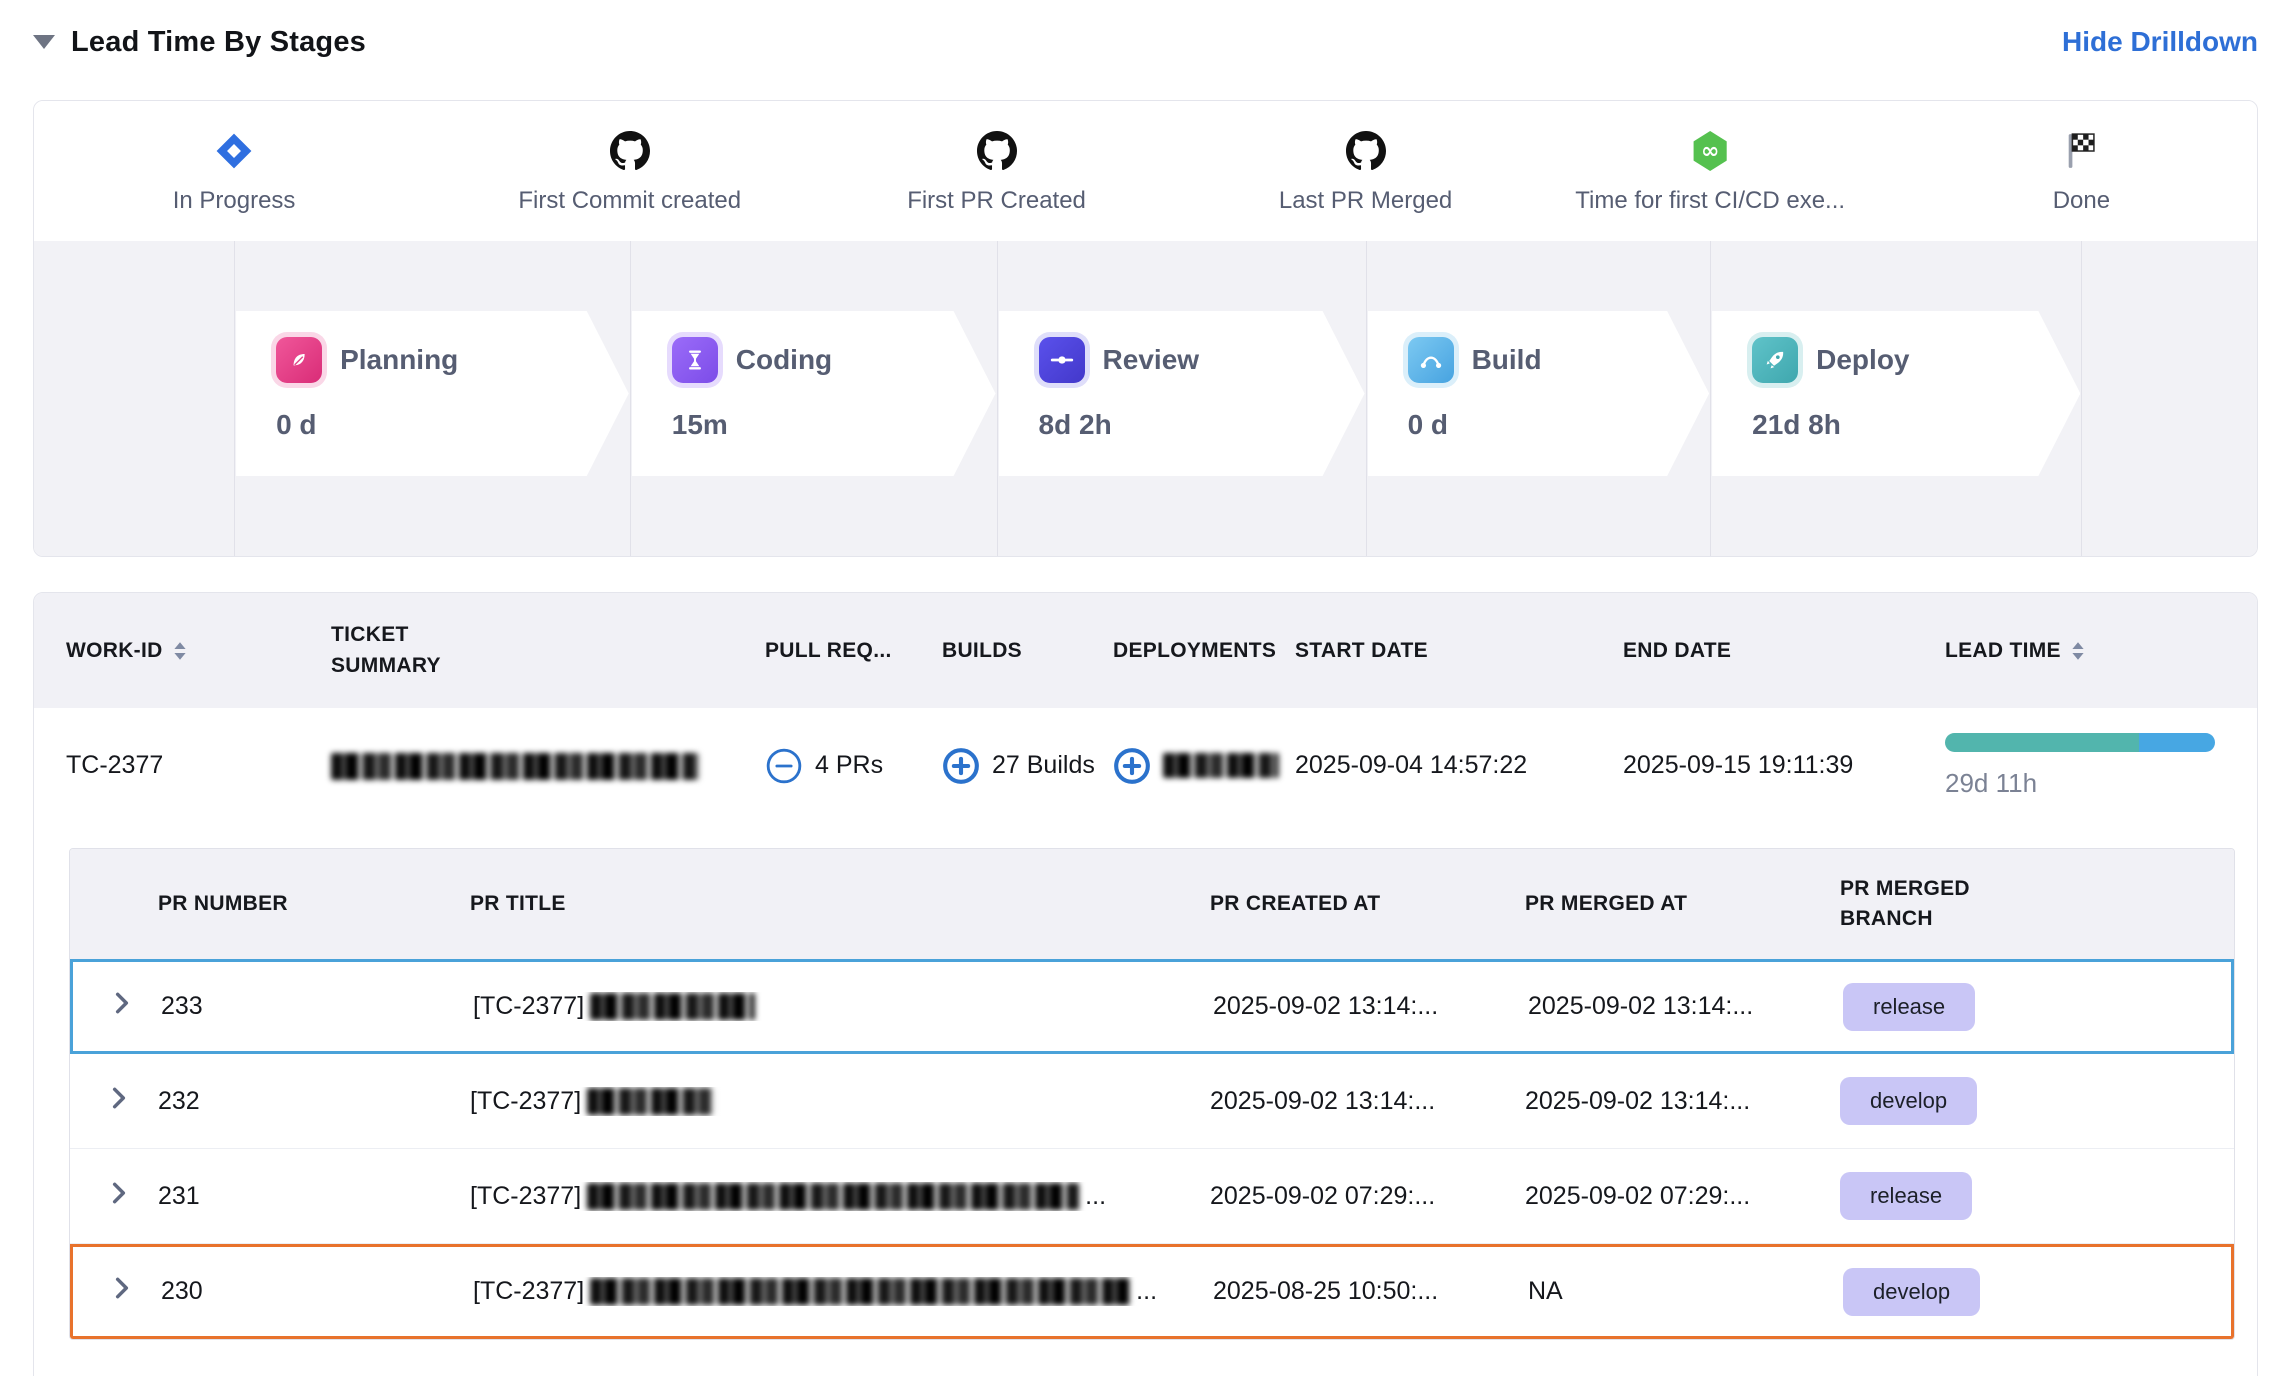 The image size is (2291, 1376). I want to click on pr-merged-cell: NA, so click(1545, 1291).